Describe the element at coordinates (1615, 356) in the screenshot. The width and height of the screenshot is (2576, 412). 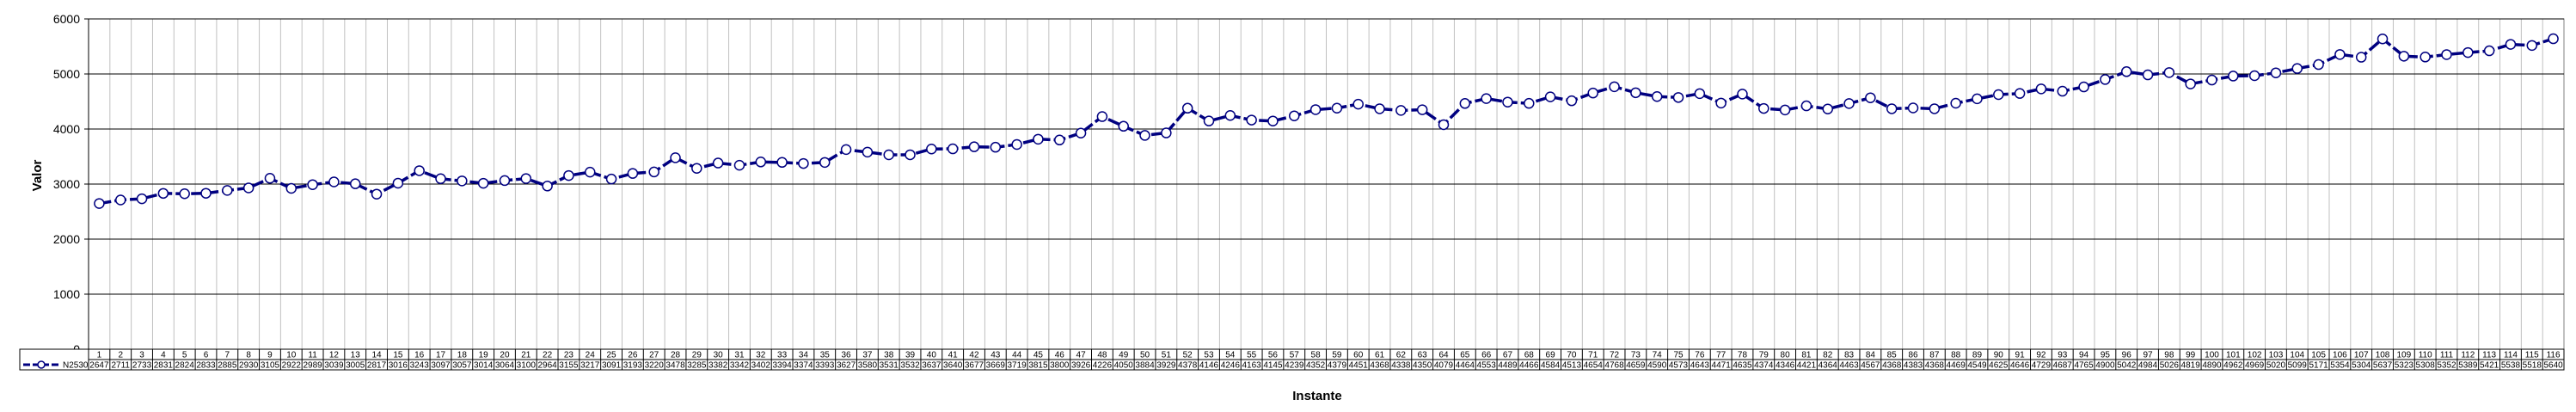
I see `category-label: 72` at that location.